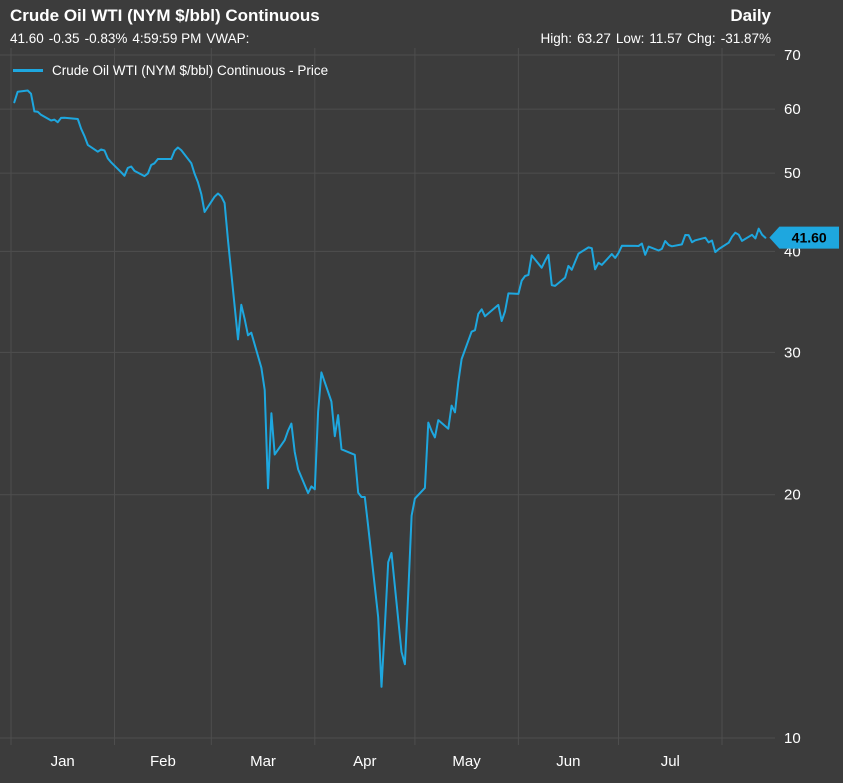 The height and width of the screenshot is (783, 843). Describe the element at coordinates (809, 238) in the screenshot. I see `last-price-tag-value: 41.60` at that location.